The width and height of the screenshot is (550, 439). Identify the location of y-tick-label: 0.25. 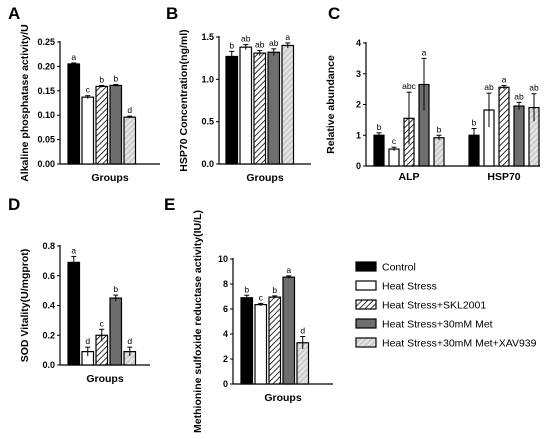
(46, 42).